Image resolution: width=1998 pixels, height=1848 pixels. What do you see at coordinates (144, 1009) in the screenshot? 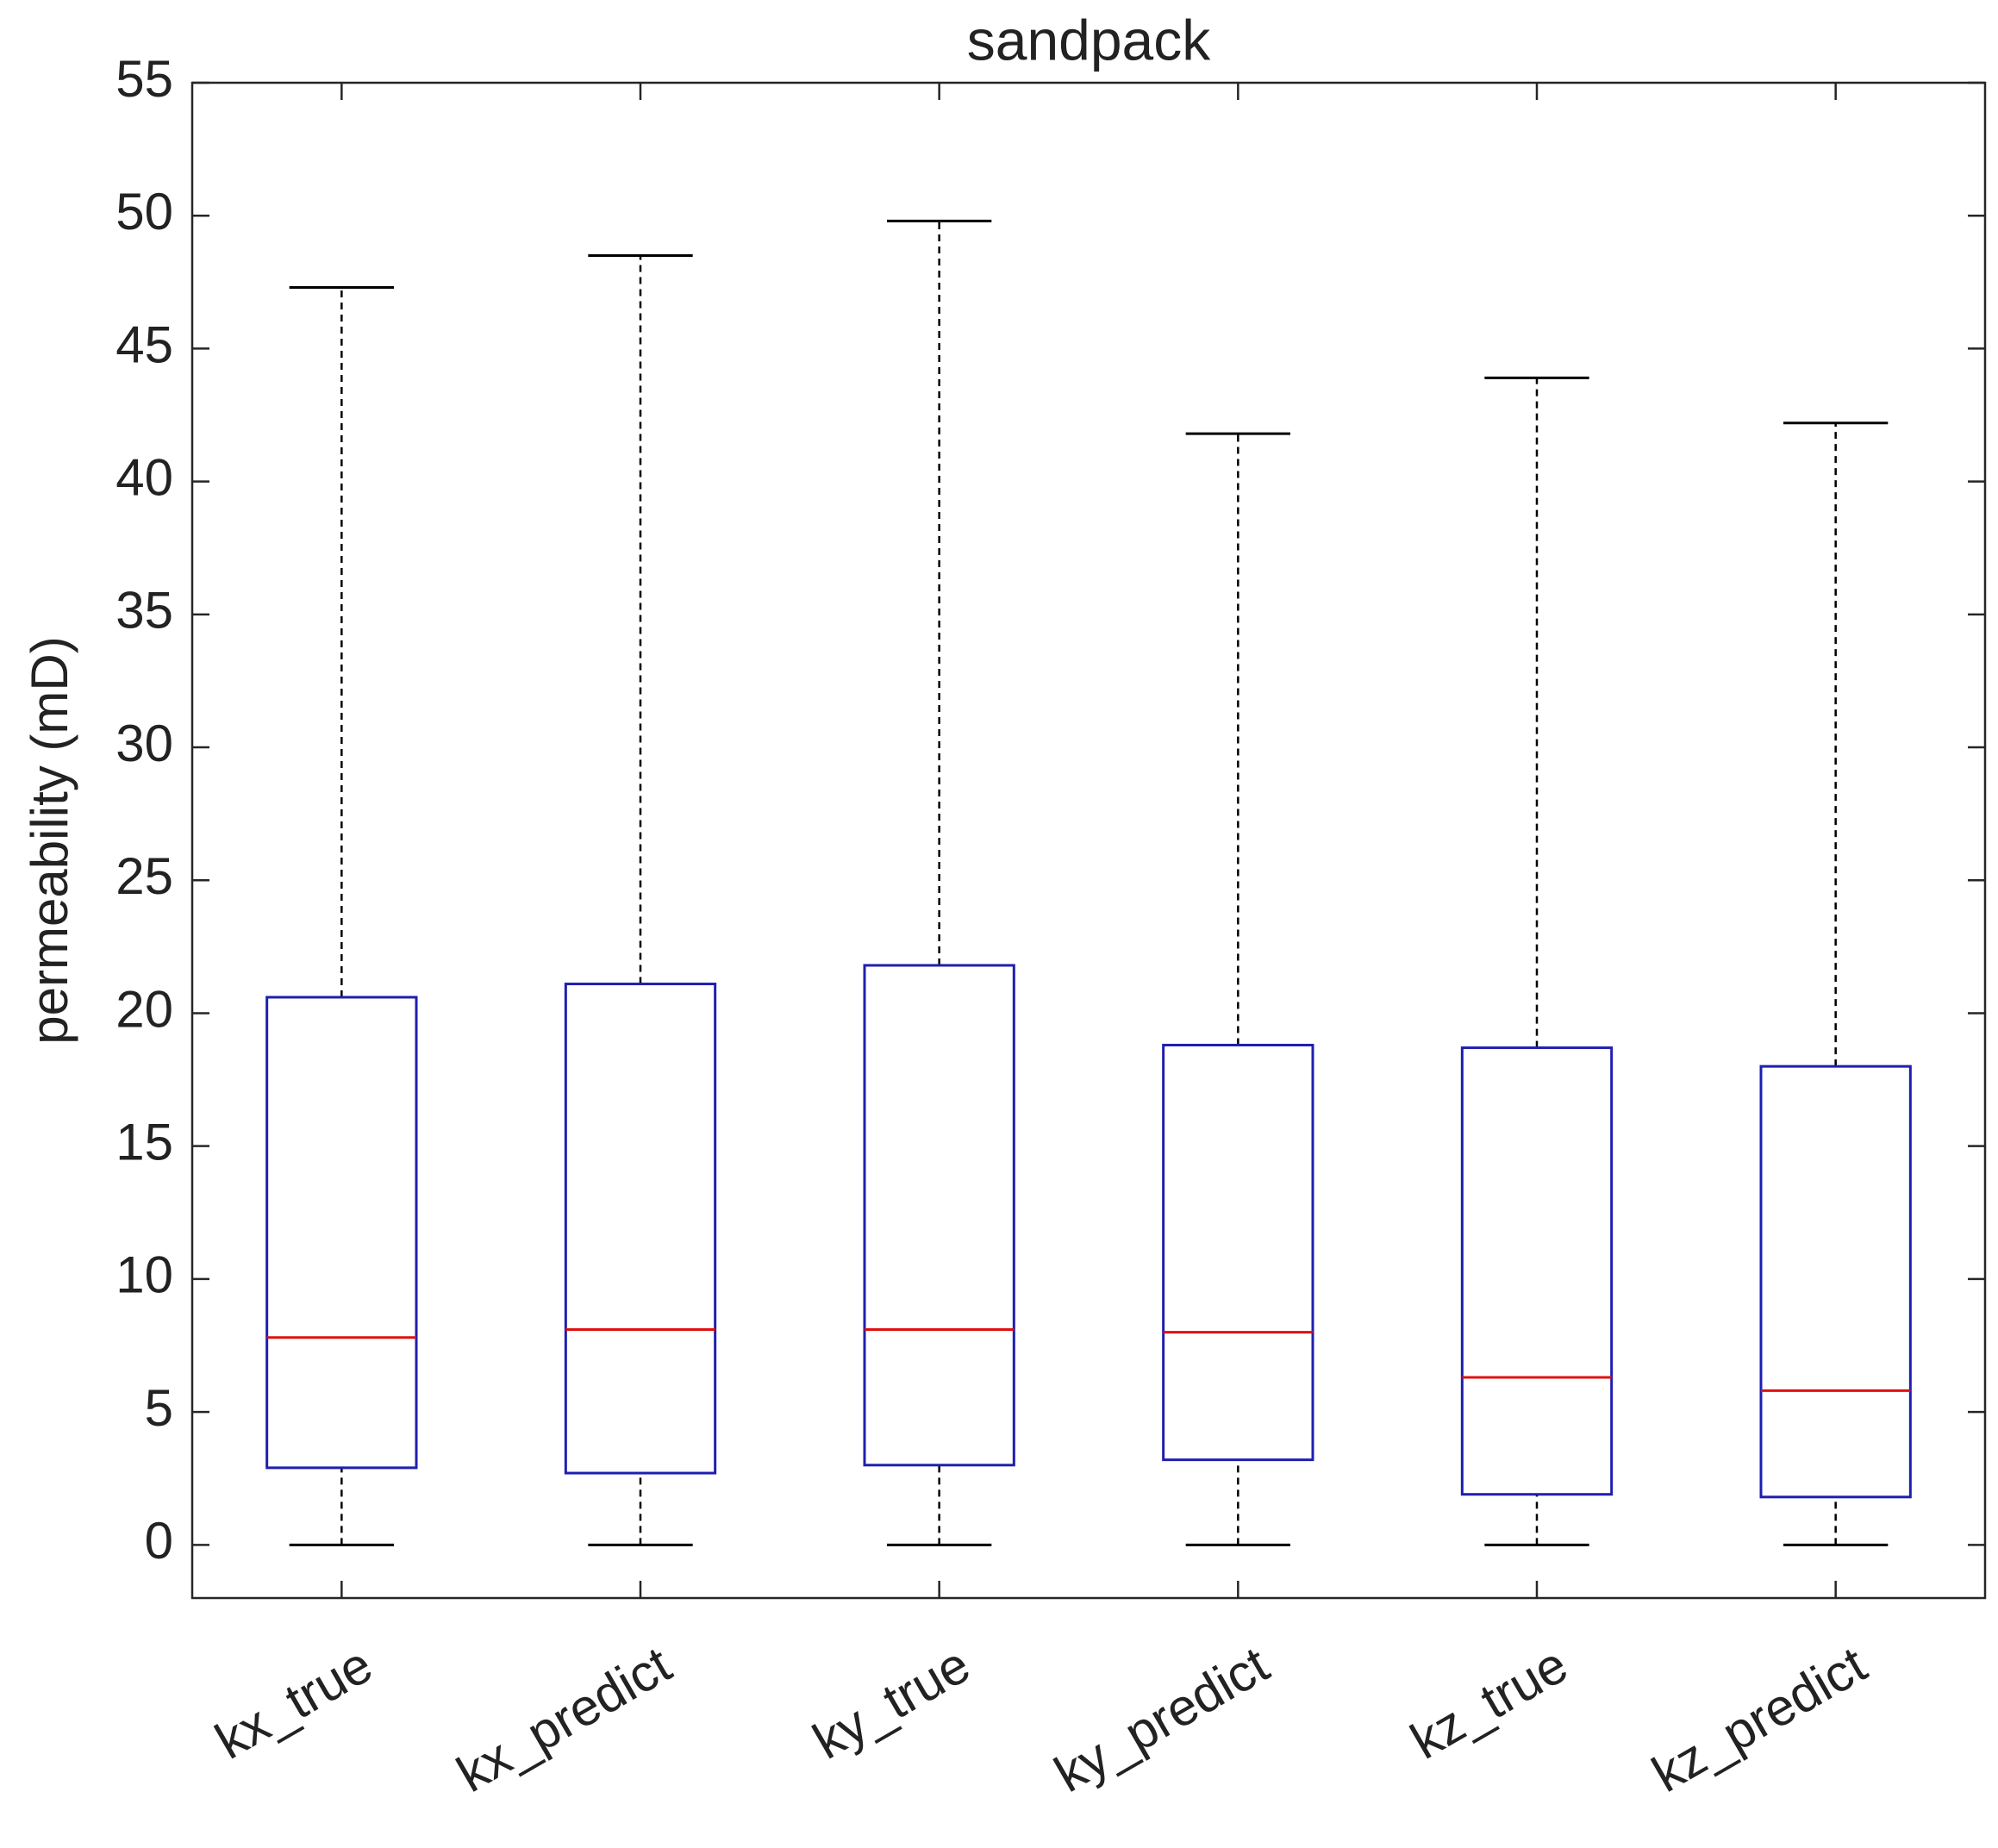
I see `y-tick-label: 20` at bounding box center [144, 1009].